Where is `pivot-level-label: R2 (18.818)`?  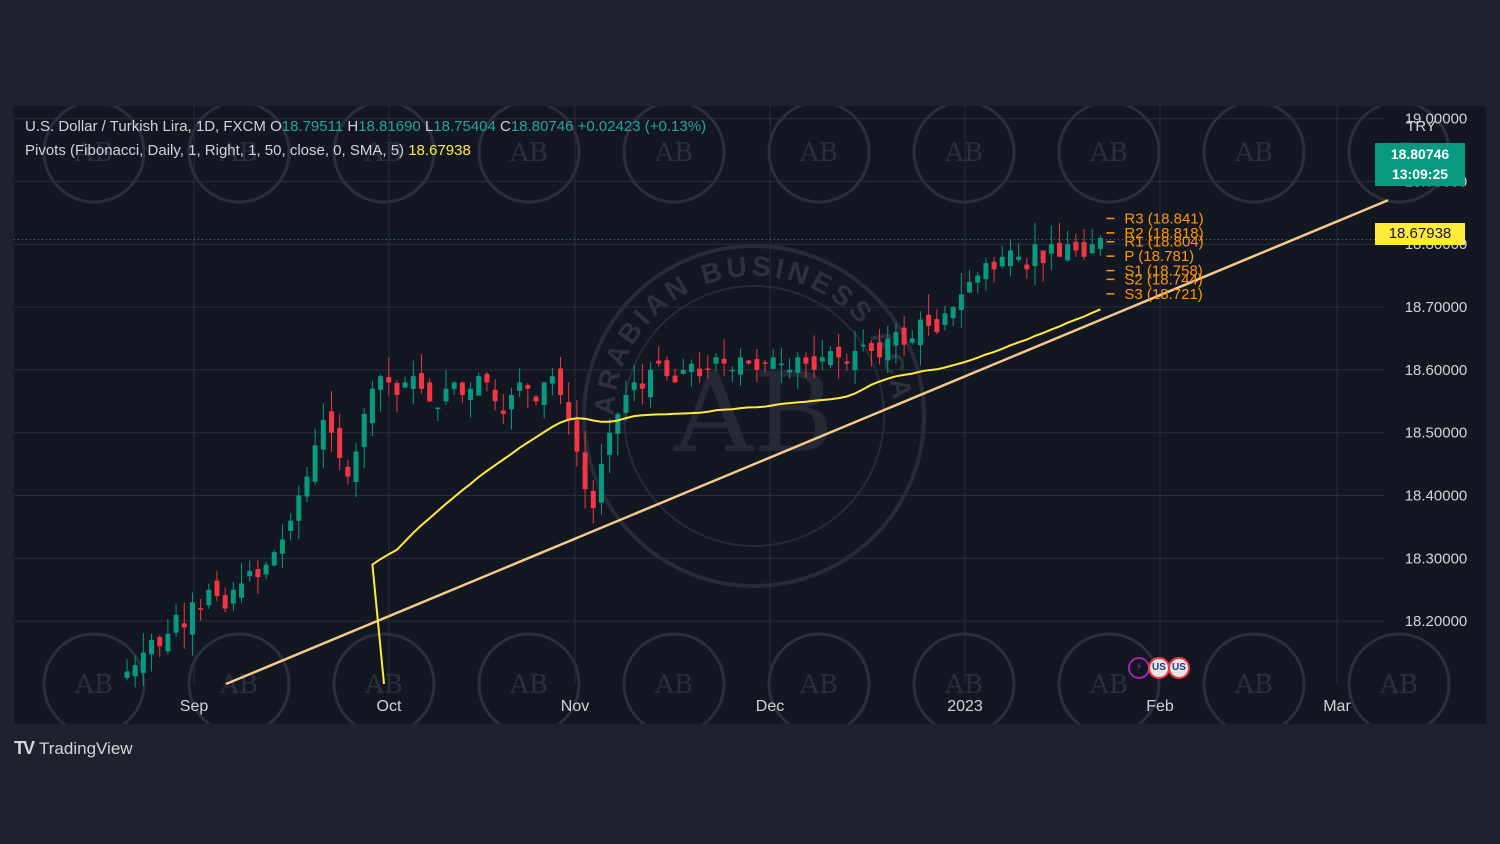 pivot-level-label: R2 (18.818) is located at coordinates (1163, 233).